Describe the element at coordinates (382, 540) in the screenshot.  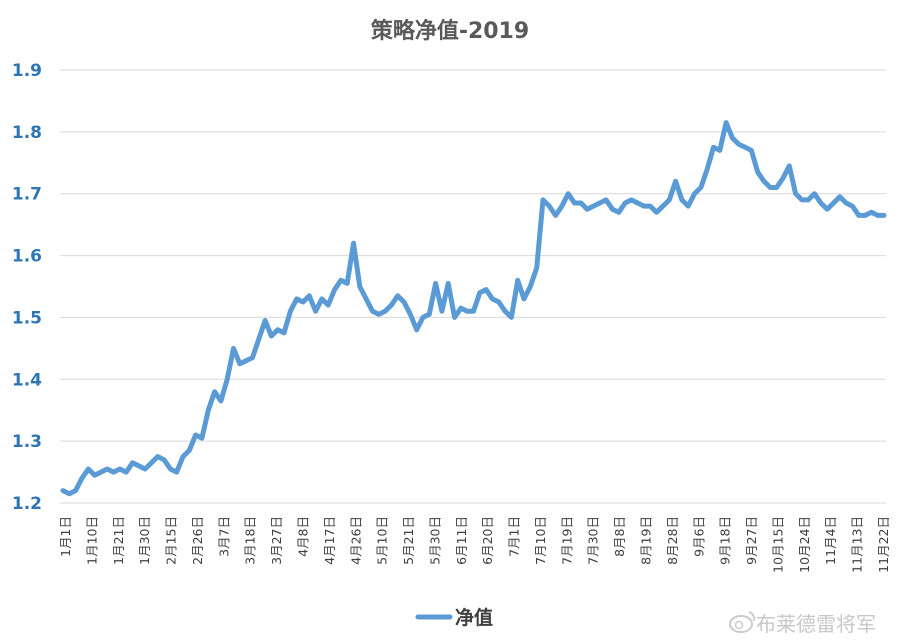
I see `x-tick-label: 5月10日` at that location.